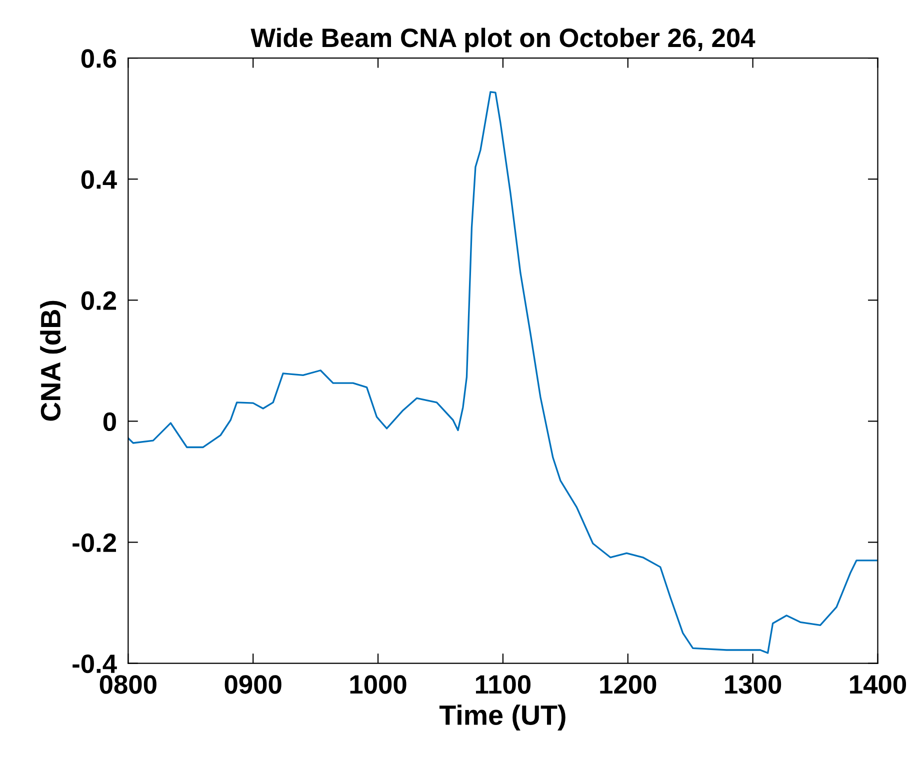 The height and width of the screenshot is (774, 922). I want to click on chart-title: Wide Beam CNA plot on October 26, 204, so click(503, 40).